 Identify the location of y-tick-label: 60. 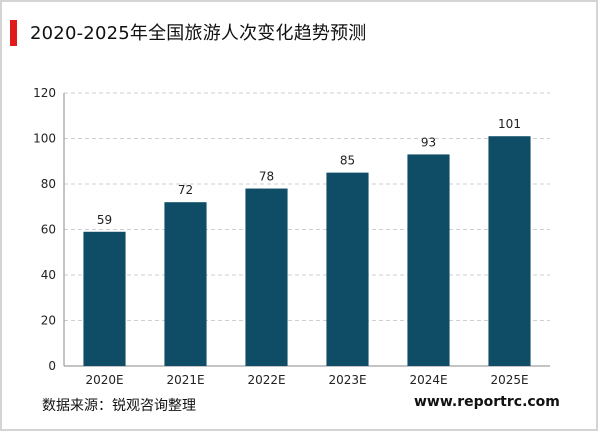
(48, 230).